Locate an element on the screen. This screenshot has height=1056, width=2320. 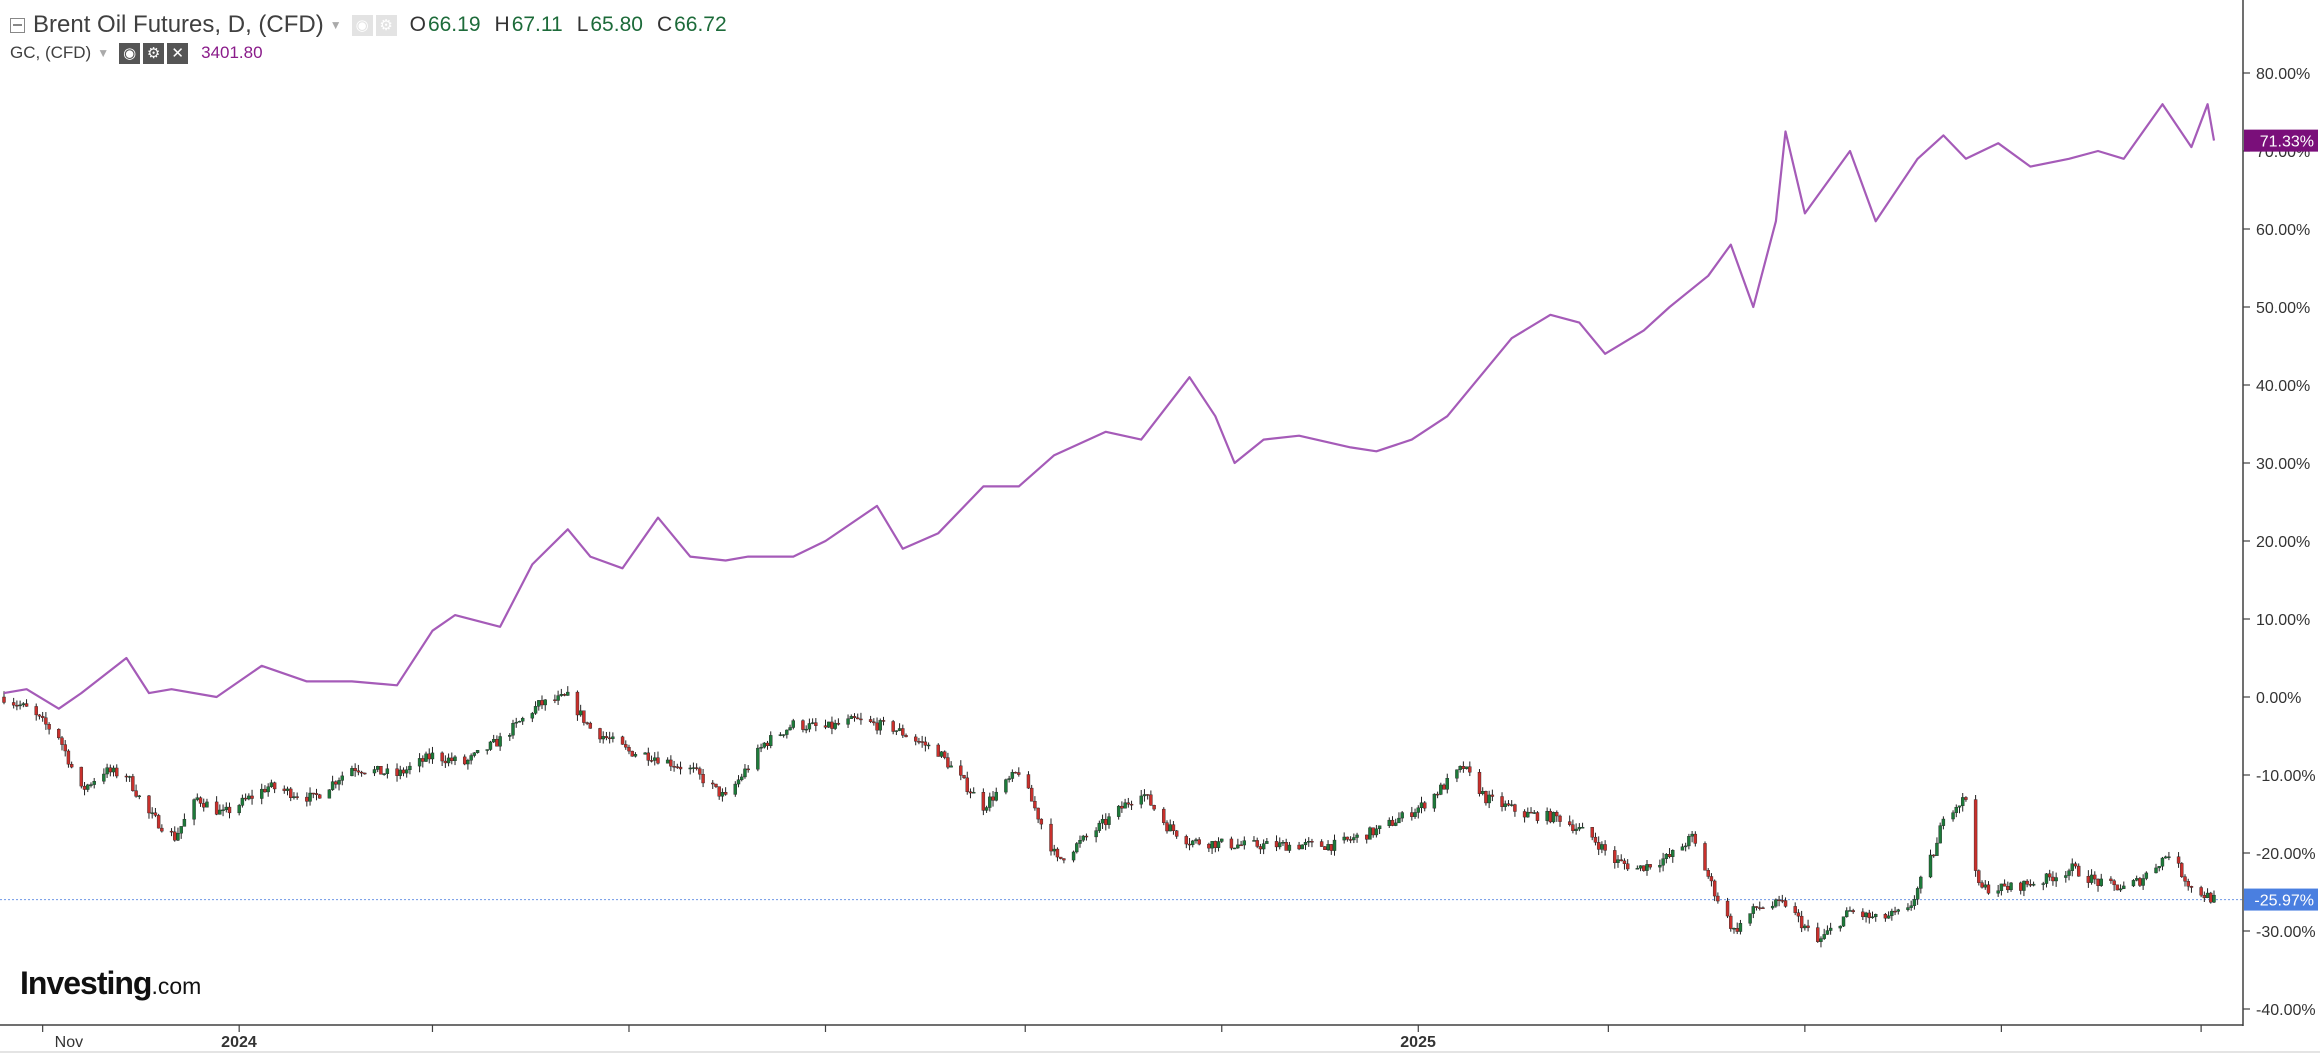
time-axis: Nov 2024 2025 is located at coordinates (1122, 1038).